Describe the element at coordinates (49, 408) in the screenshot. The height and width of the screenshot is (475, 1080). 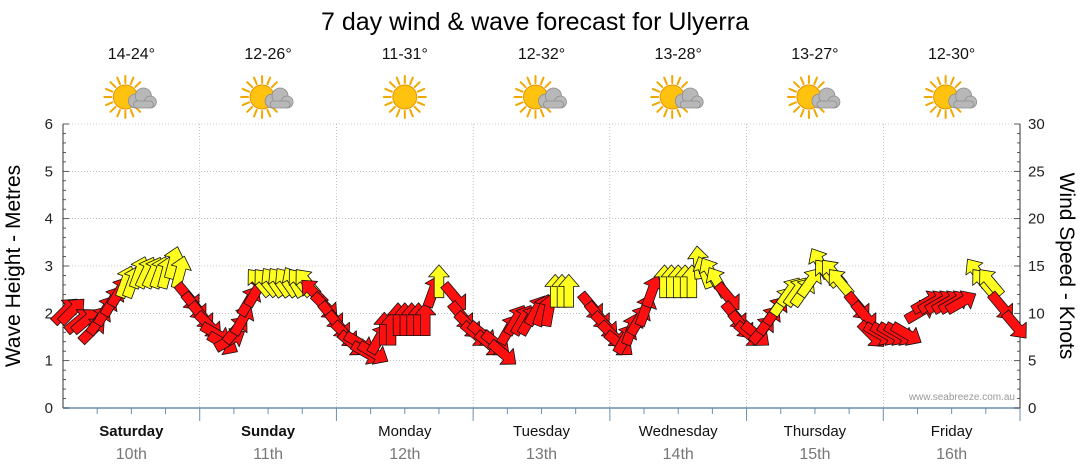
I see `y-tick-label-left: 0` at that location.